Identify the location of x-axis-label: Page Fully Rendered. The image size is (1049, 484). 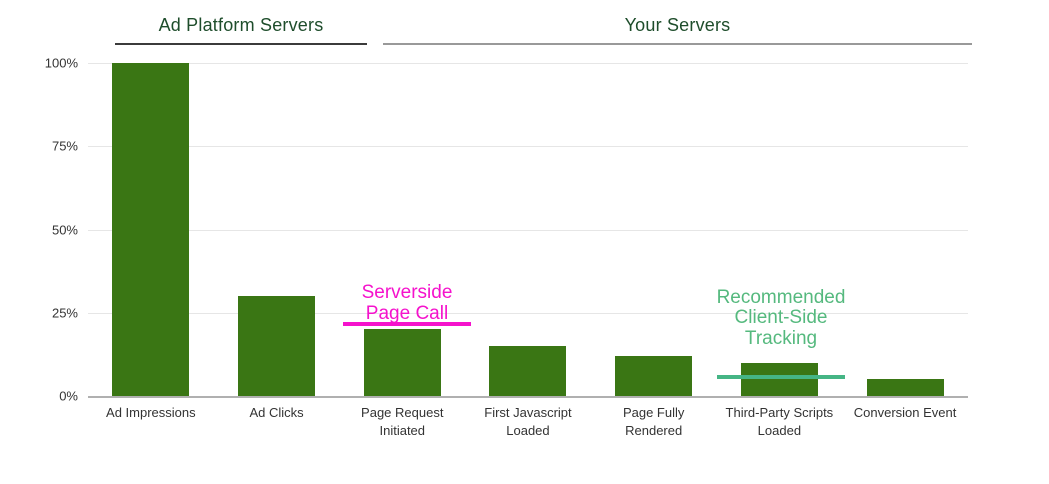
(653, 421).